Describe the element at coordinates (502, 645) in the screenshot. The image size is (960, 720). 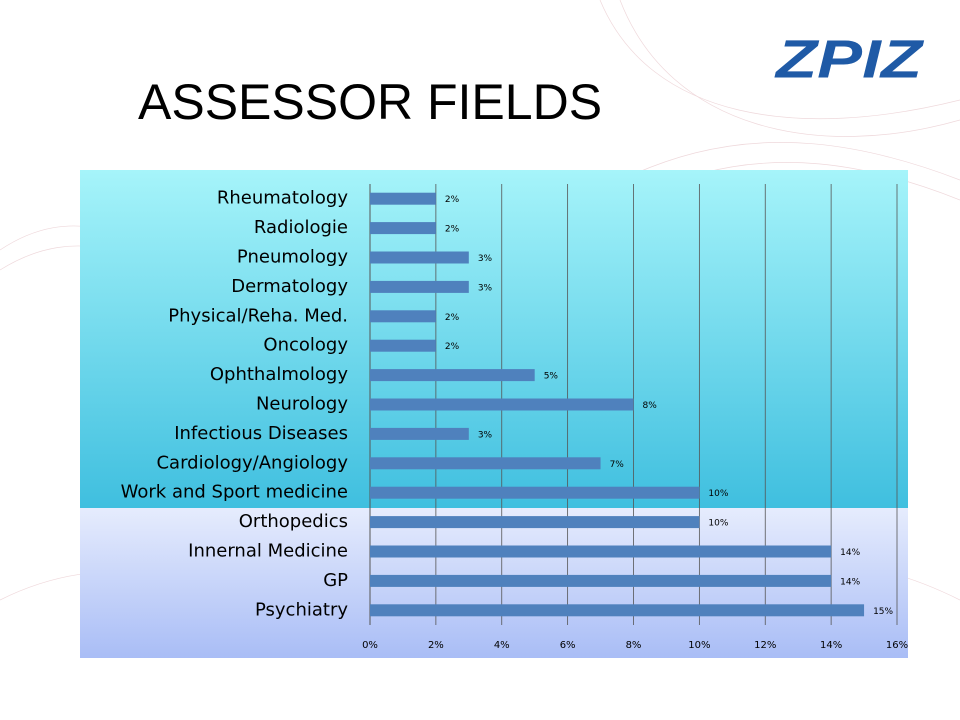
I see `x-tick-label: 4%` at that location.